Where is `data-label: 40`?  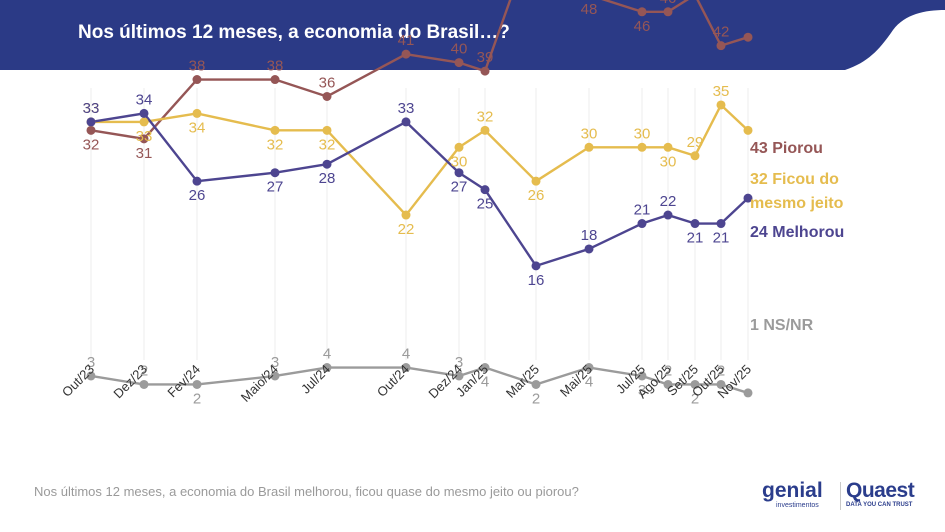 data-label: 40 is located at coordinates (459, 49).